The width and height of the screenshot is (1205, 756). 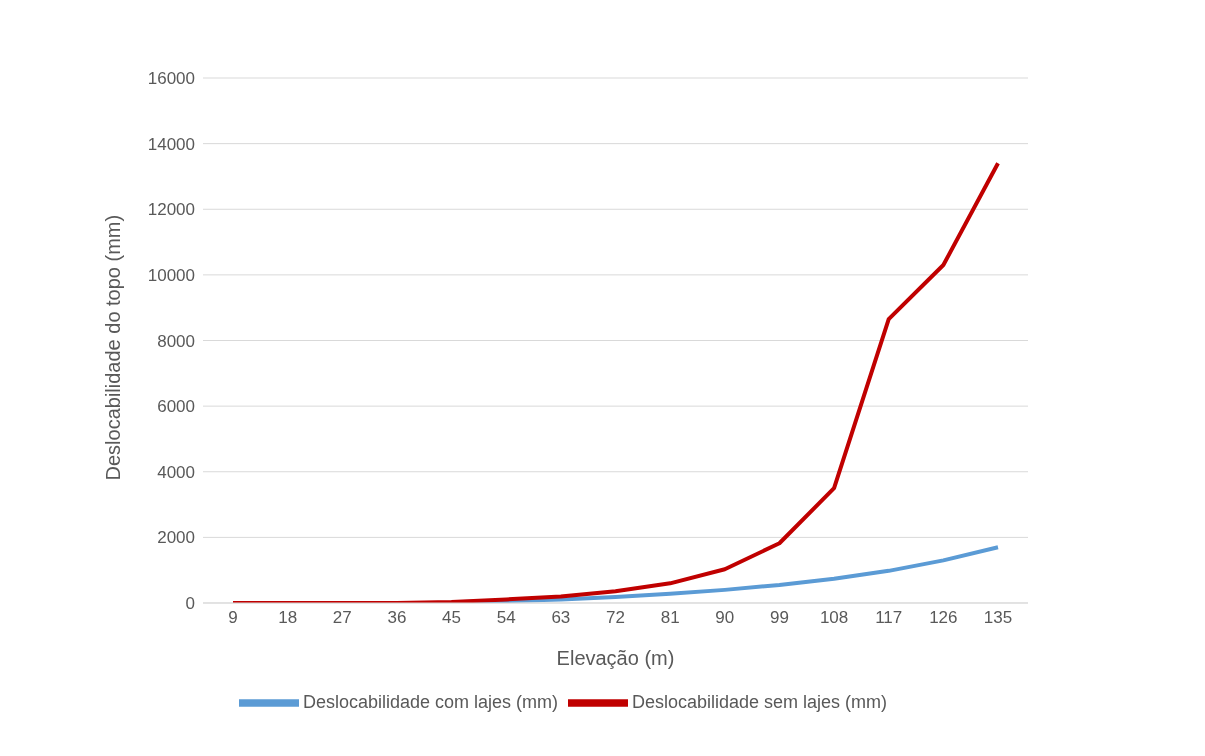 What do you see at coordinates (506, 618) in the screenshot?
I see `x-tick-label: 54` at bounding box center [506, 618].